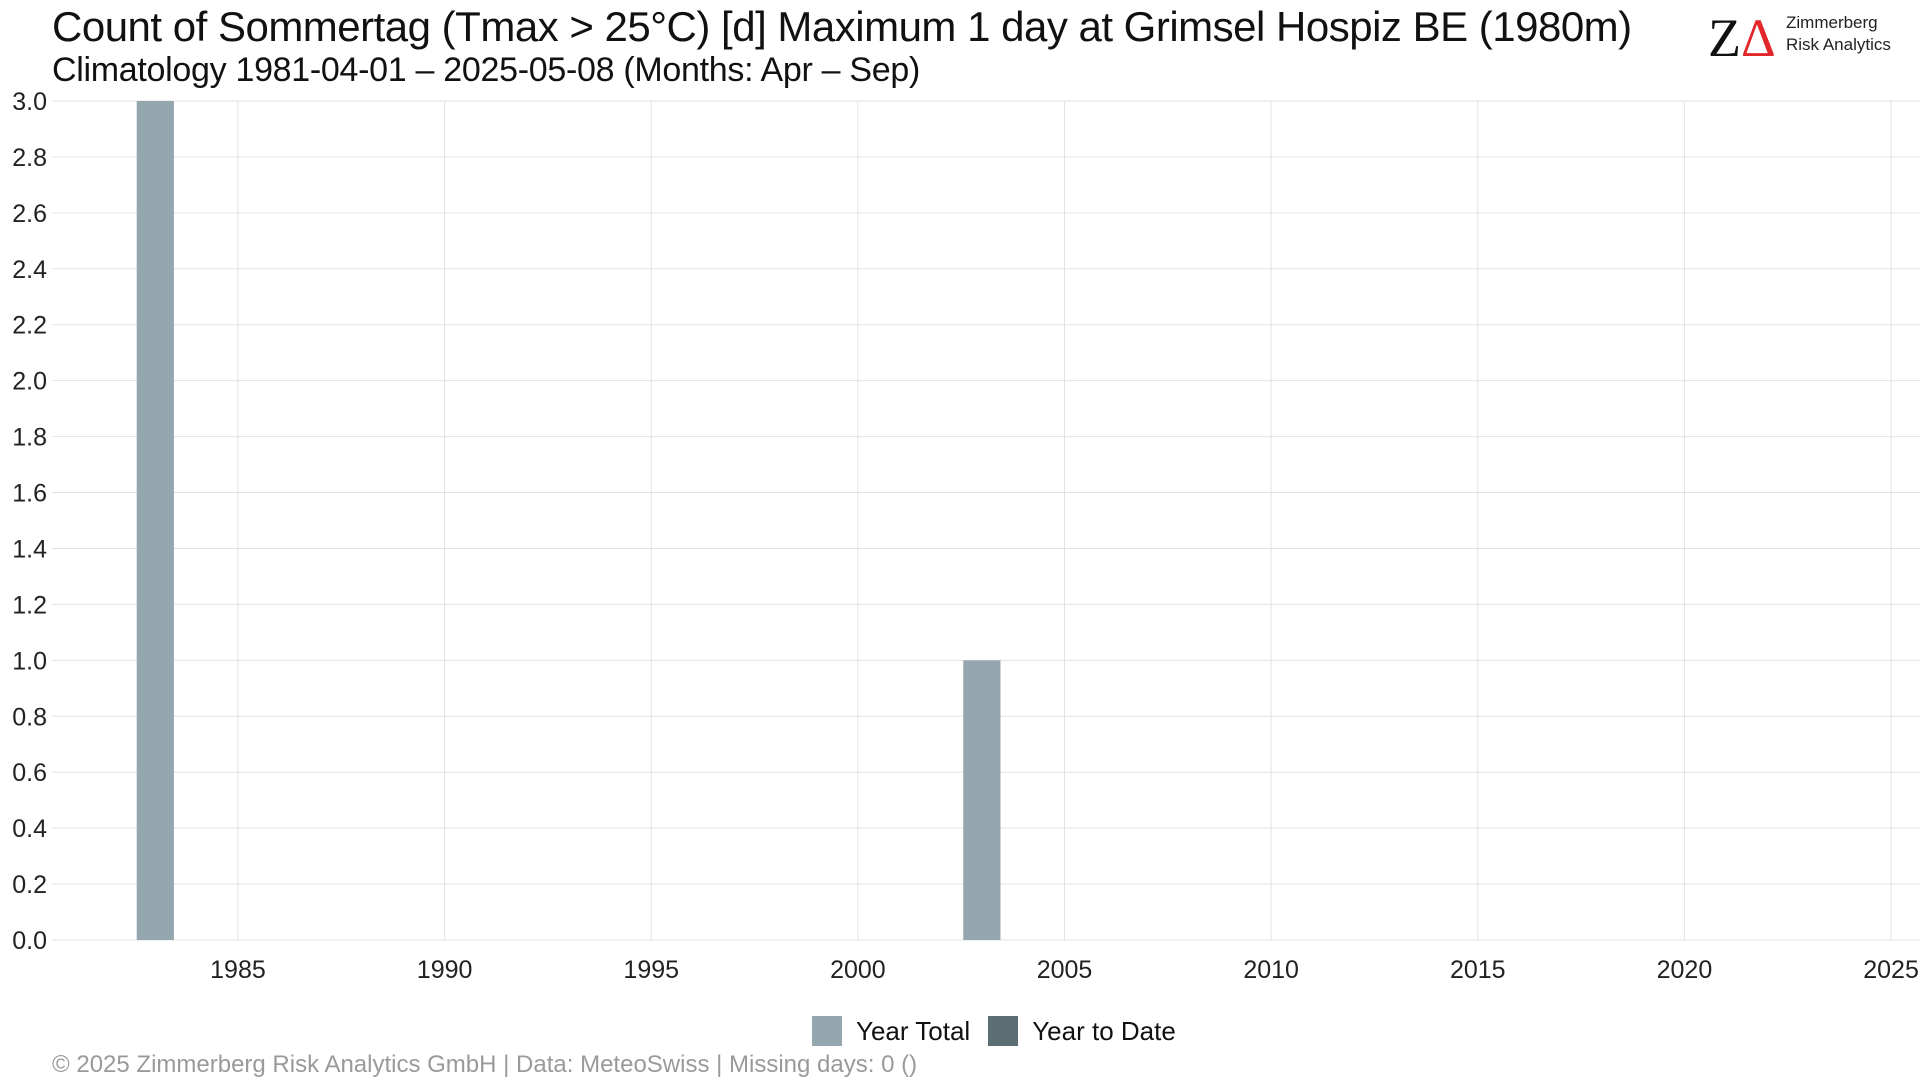  Describe the element at coordinates (29, 494) in the screenshot. I see `y-tick-label: 1.6` at that location.